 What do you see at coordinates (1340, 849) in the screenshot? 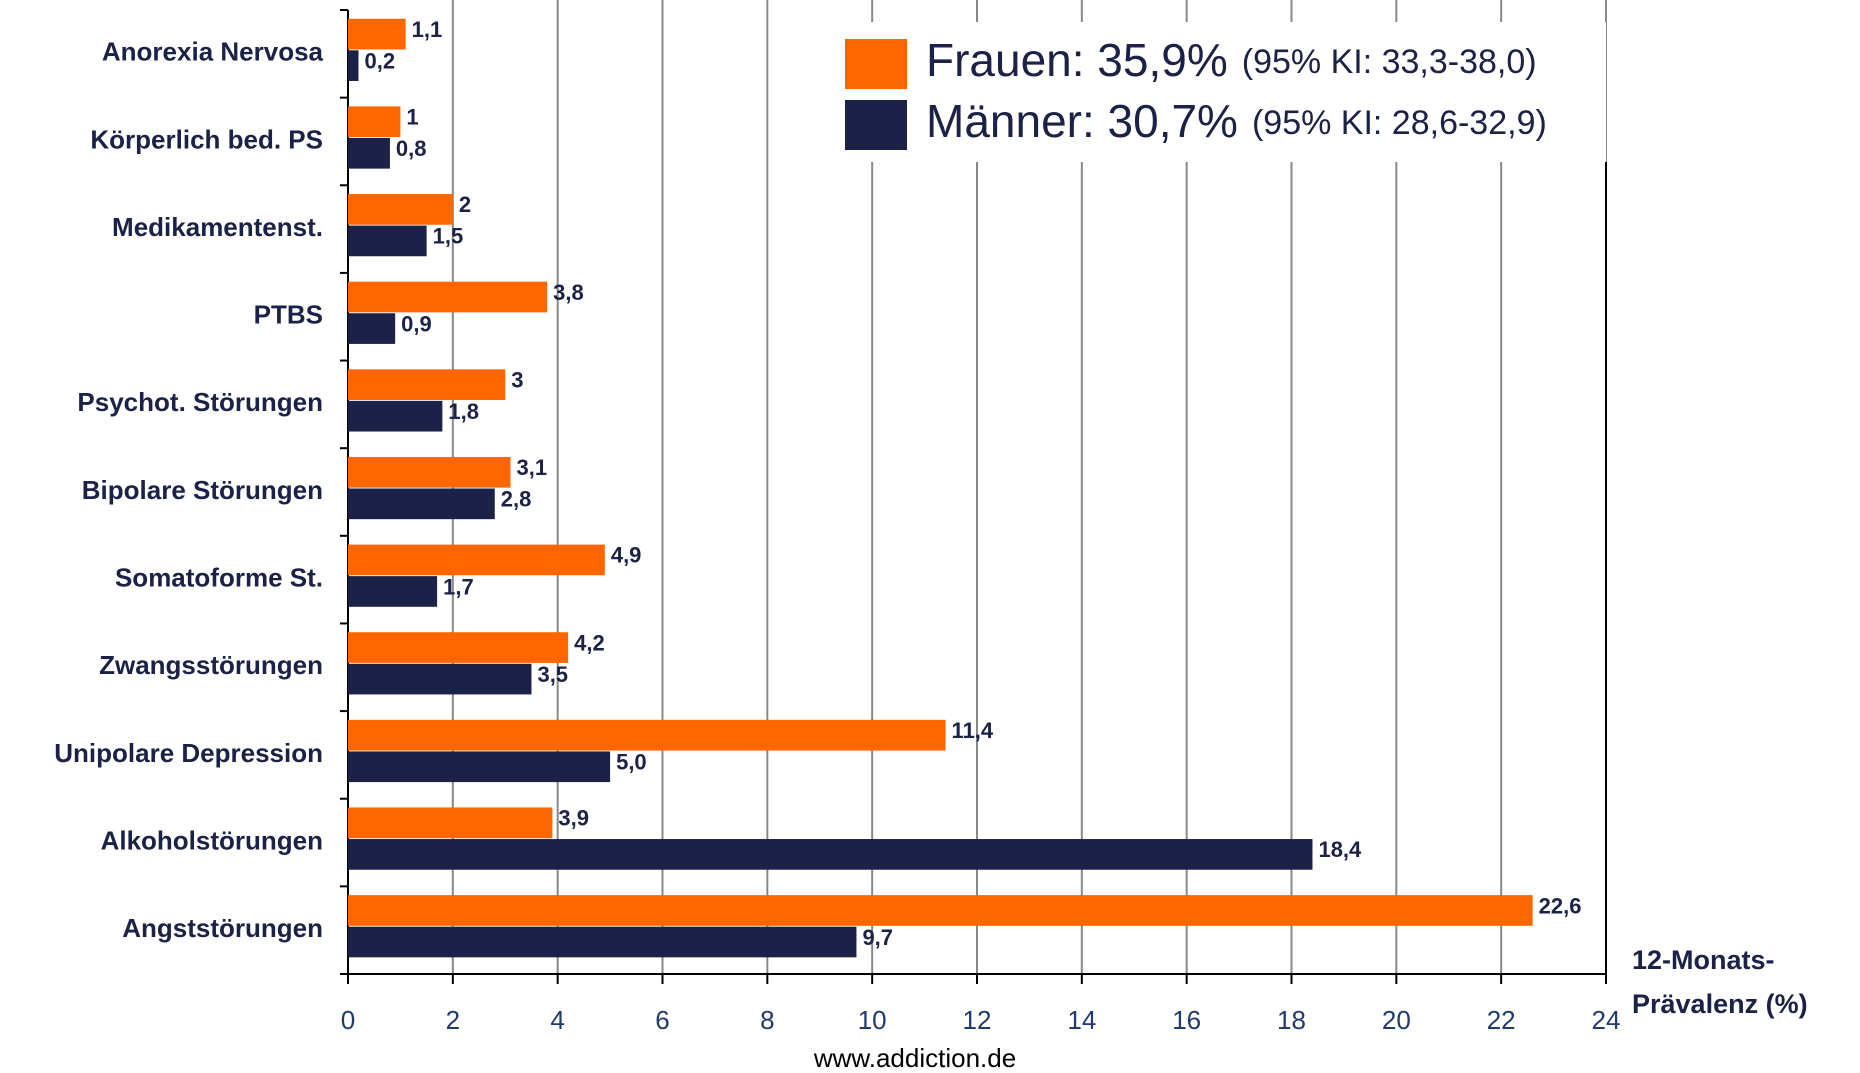
I see `value-label: 18,4` at bounding box center [1340, 849].